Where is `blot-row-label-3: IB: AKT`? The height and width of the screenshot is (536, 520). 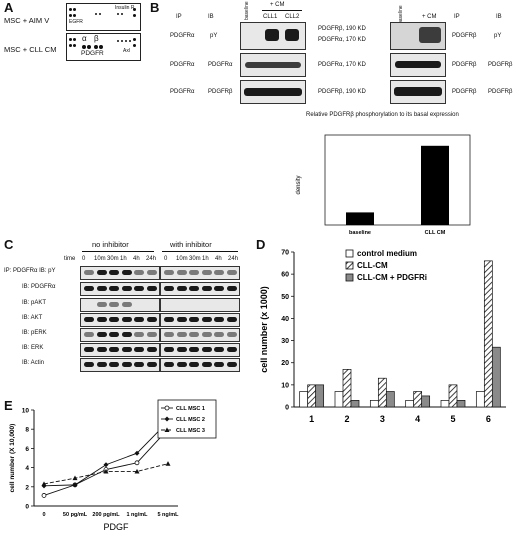 blot-row-label-3: IB: AKT is located at coordinates (32, 318).